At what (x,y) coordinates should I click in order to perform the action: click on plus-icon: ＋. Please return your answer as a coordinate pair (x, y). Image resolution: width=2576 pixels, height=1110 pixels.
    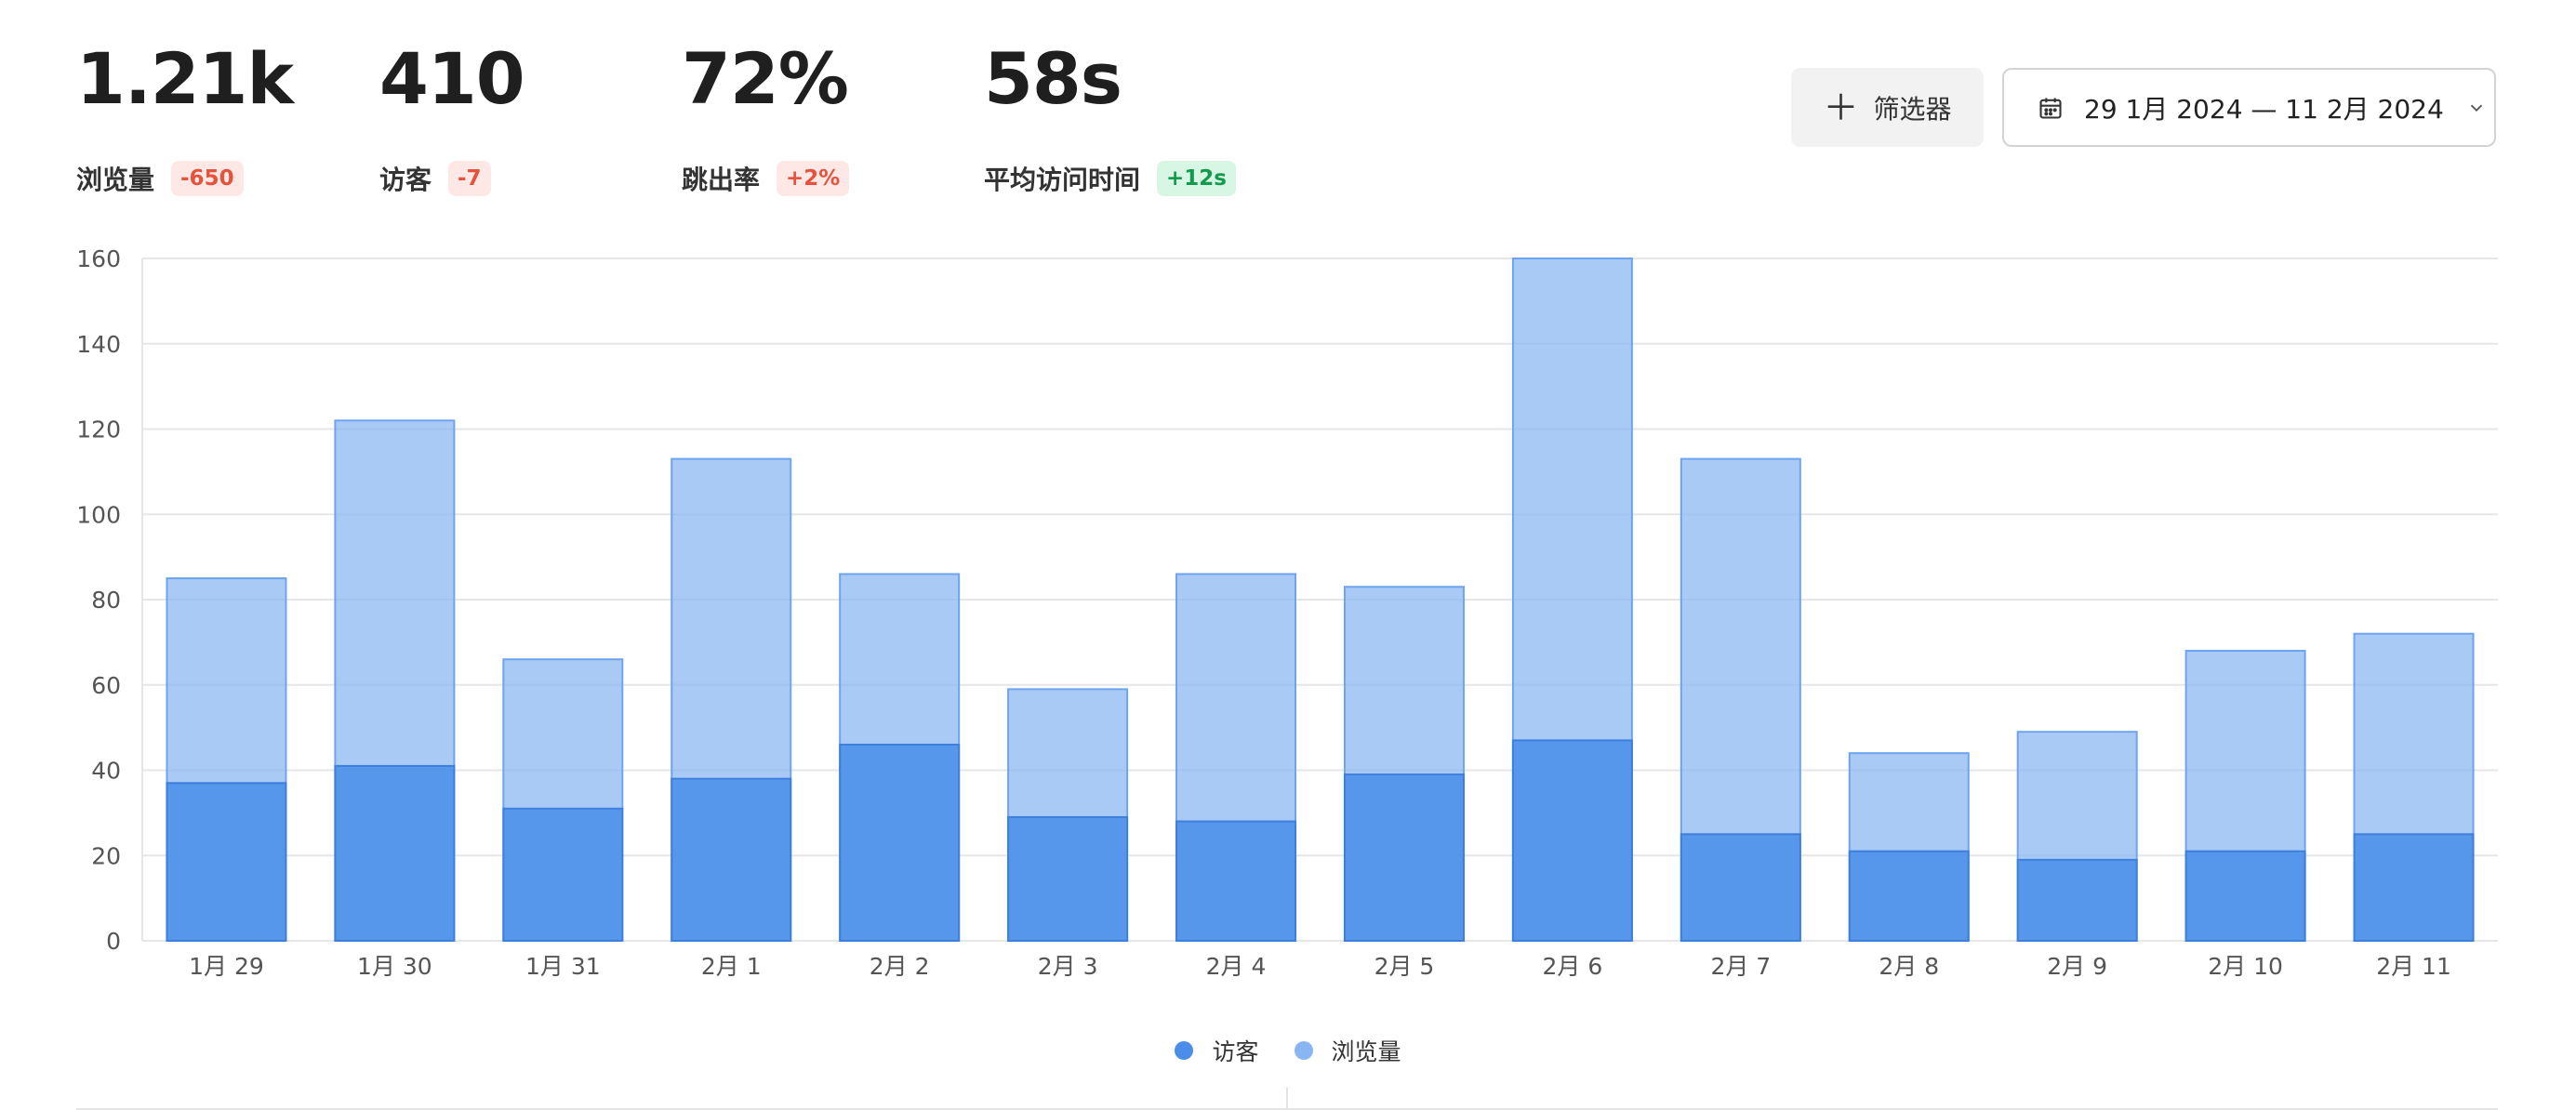
    Looking at the image, I should click on (1841, 107).